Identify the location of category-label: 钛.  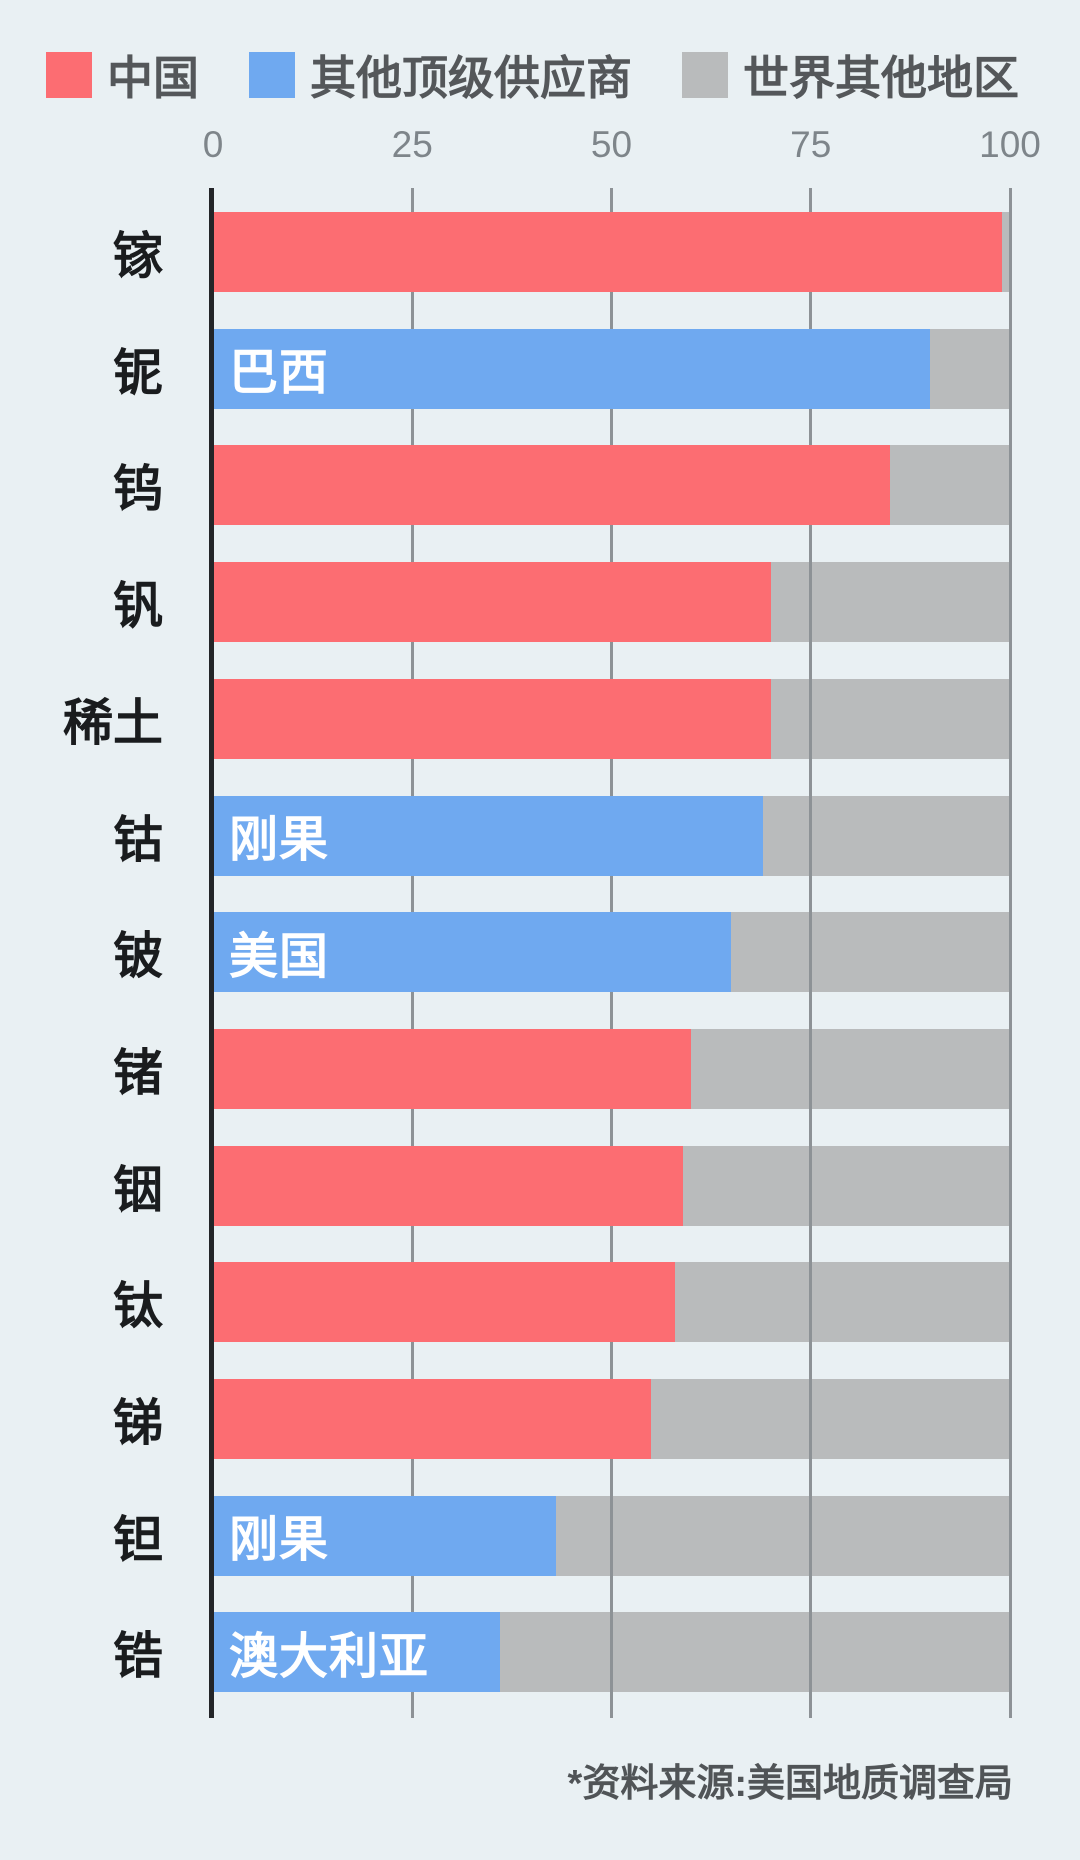
(138, 1306).